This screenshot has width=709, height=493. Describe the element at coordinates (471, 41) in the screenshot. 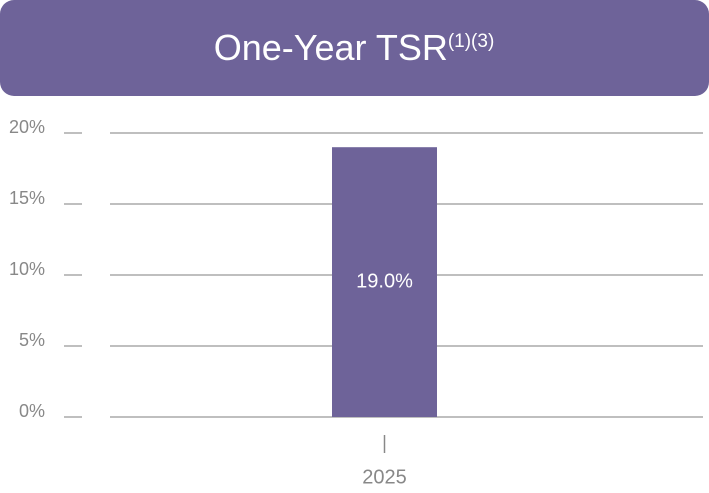

I see `title-superscript: (1)(3)` at that location.